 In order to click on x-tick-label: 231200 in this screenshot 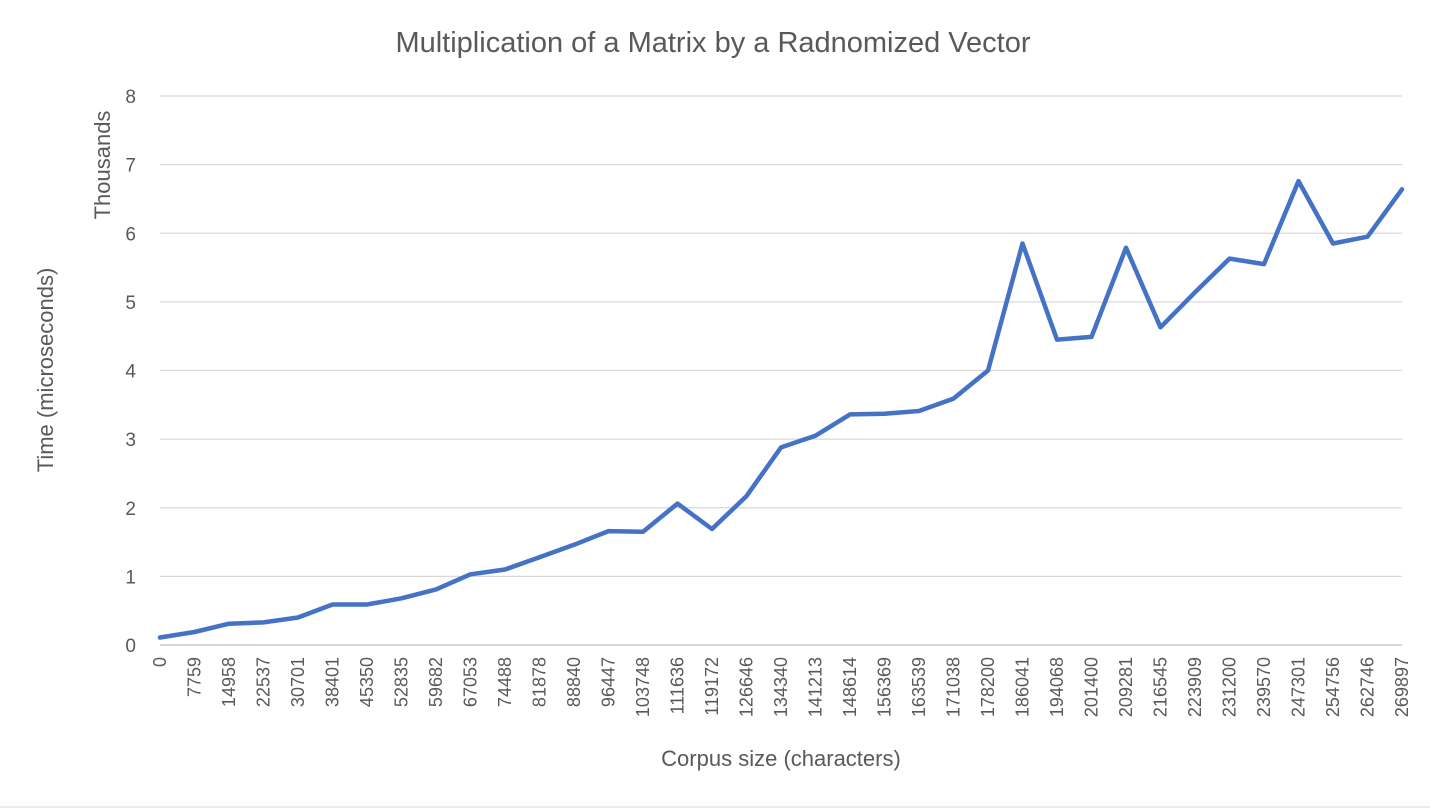, I will do `click(1230, 687)`.